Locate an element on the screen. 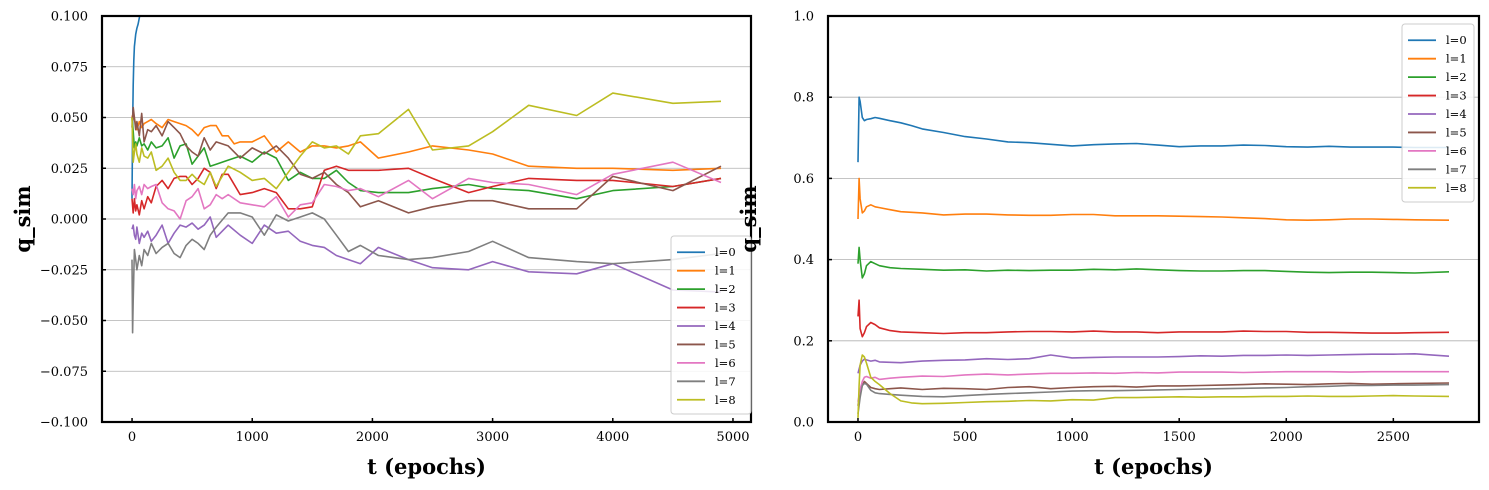 The width and height of the screenshot is (1489, 490). x-tick-label: 5000 is located at coordinates (732, 437).